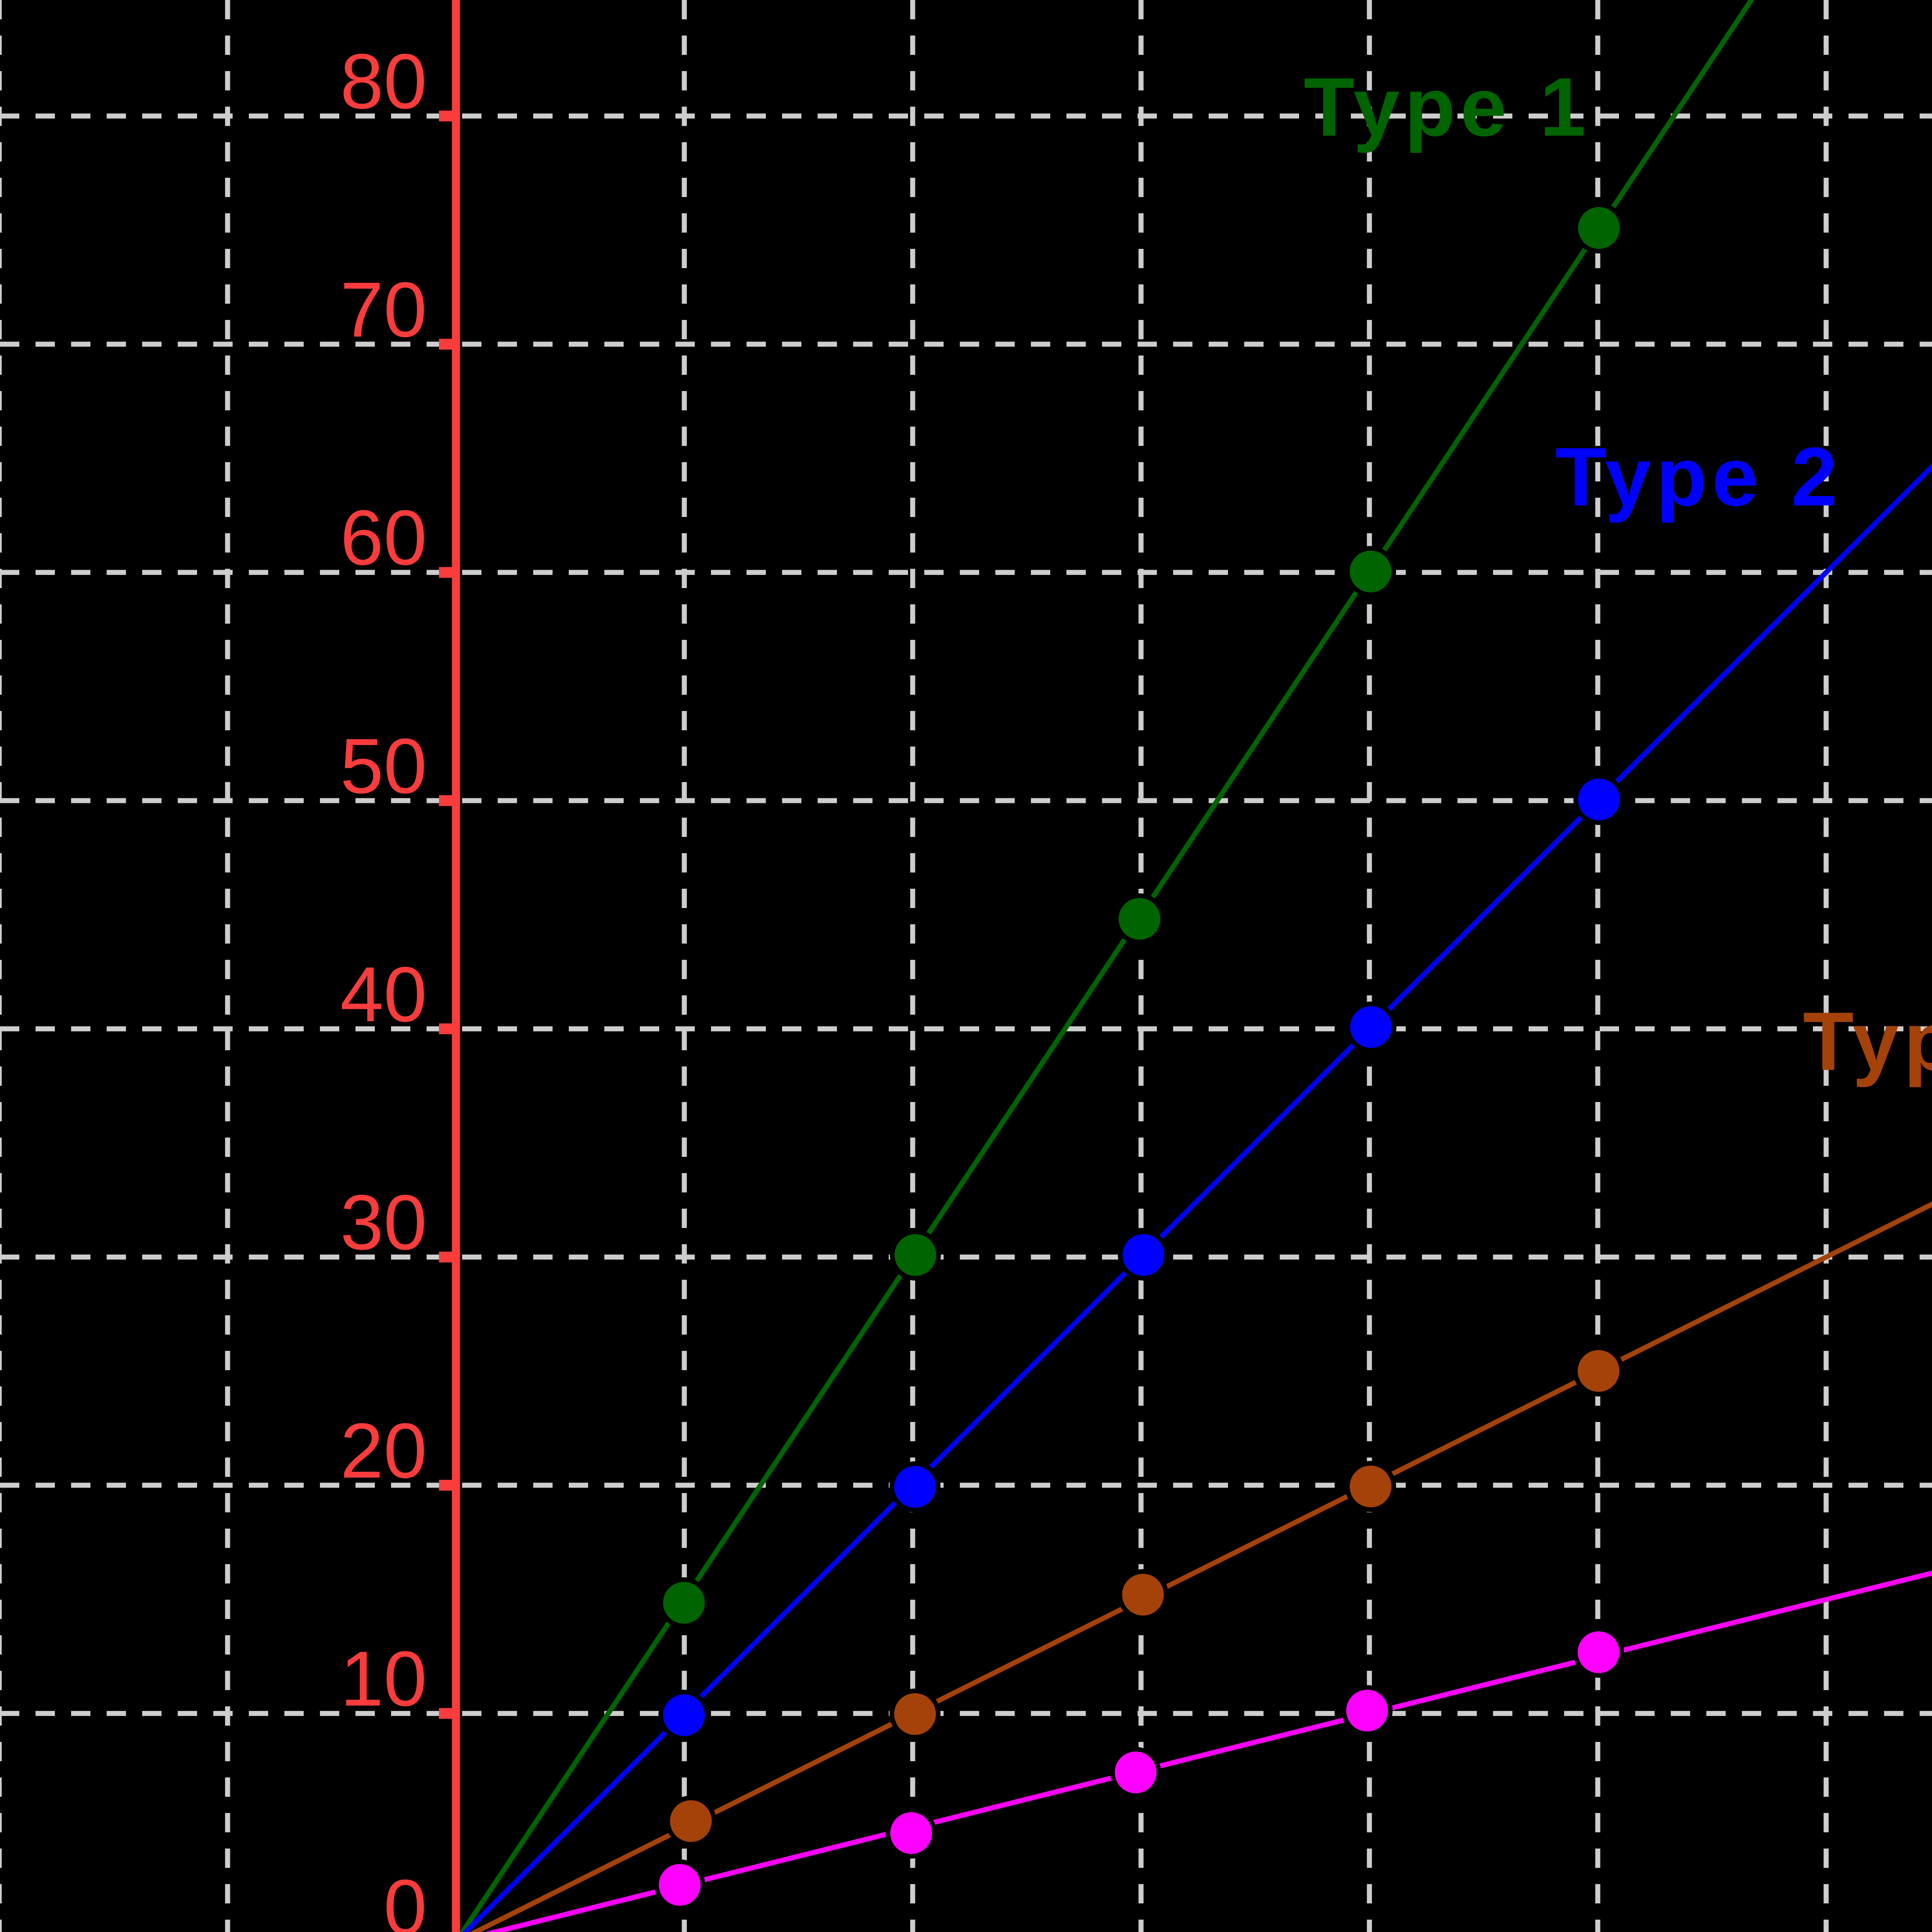 Image resolution: width=1932 pixels, height=1932 pixels. Describe the element at coordinates (1868, 1042) in the screenshot. I see `svg-text: Type 3` at that location.